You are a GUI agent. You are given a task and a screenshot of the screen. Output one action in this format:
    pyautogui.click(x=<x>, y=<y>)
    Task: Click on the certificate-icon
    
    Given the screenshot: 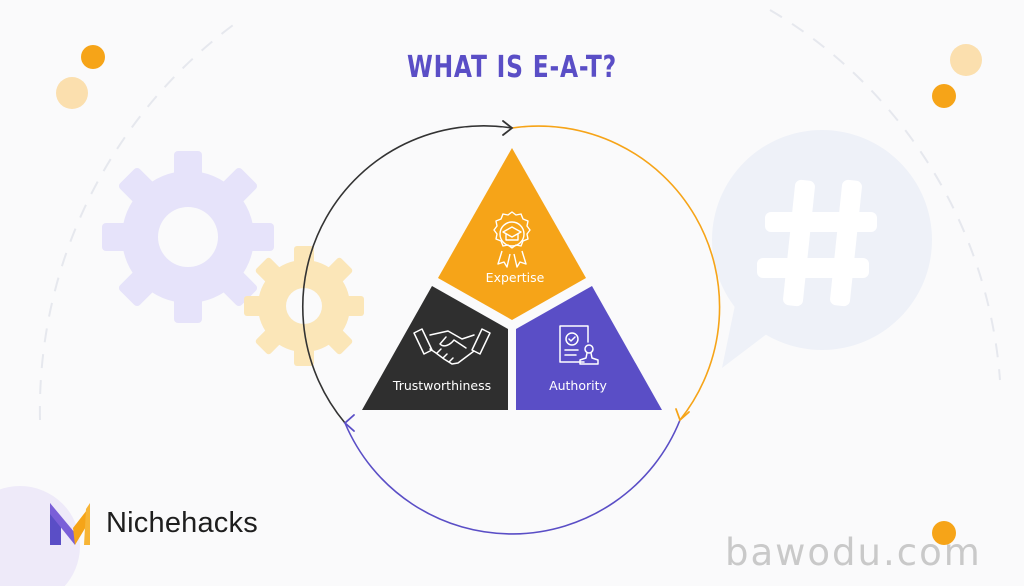 What is the action you would take?
    pyautogui.click(x=579, y=345)
    